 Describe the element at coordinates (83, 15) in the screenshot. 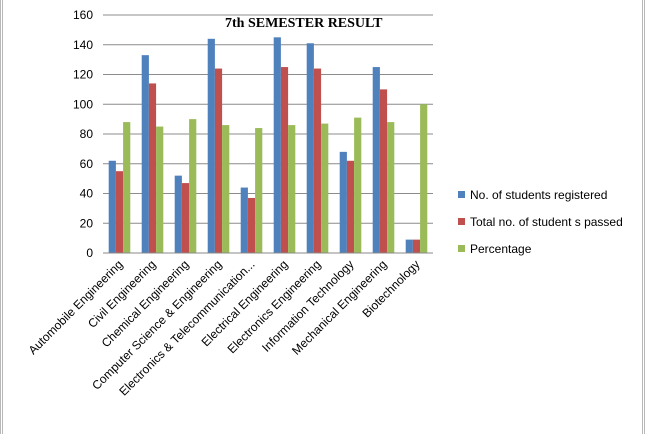

I see `y-tick-label: 160` at that location.